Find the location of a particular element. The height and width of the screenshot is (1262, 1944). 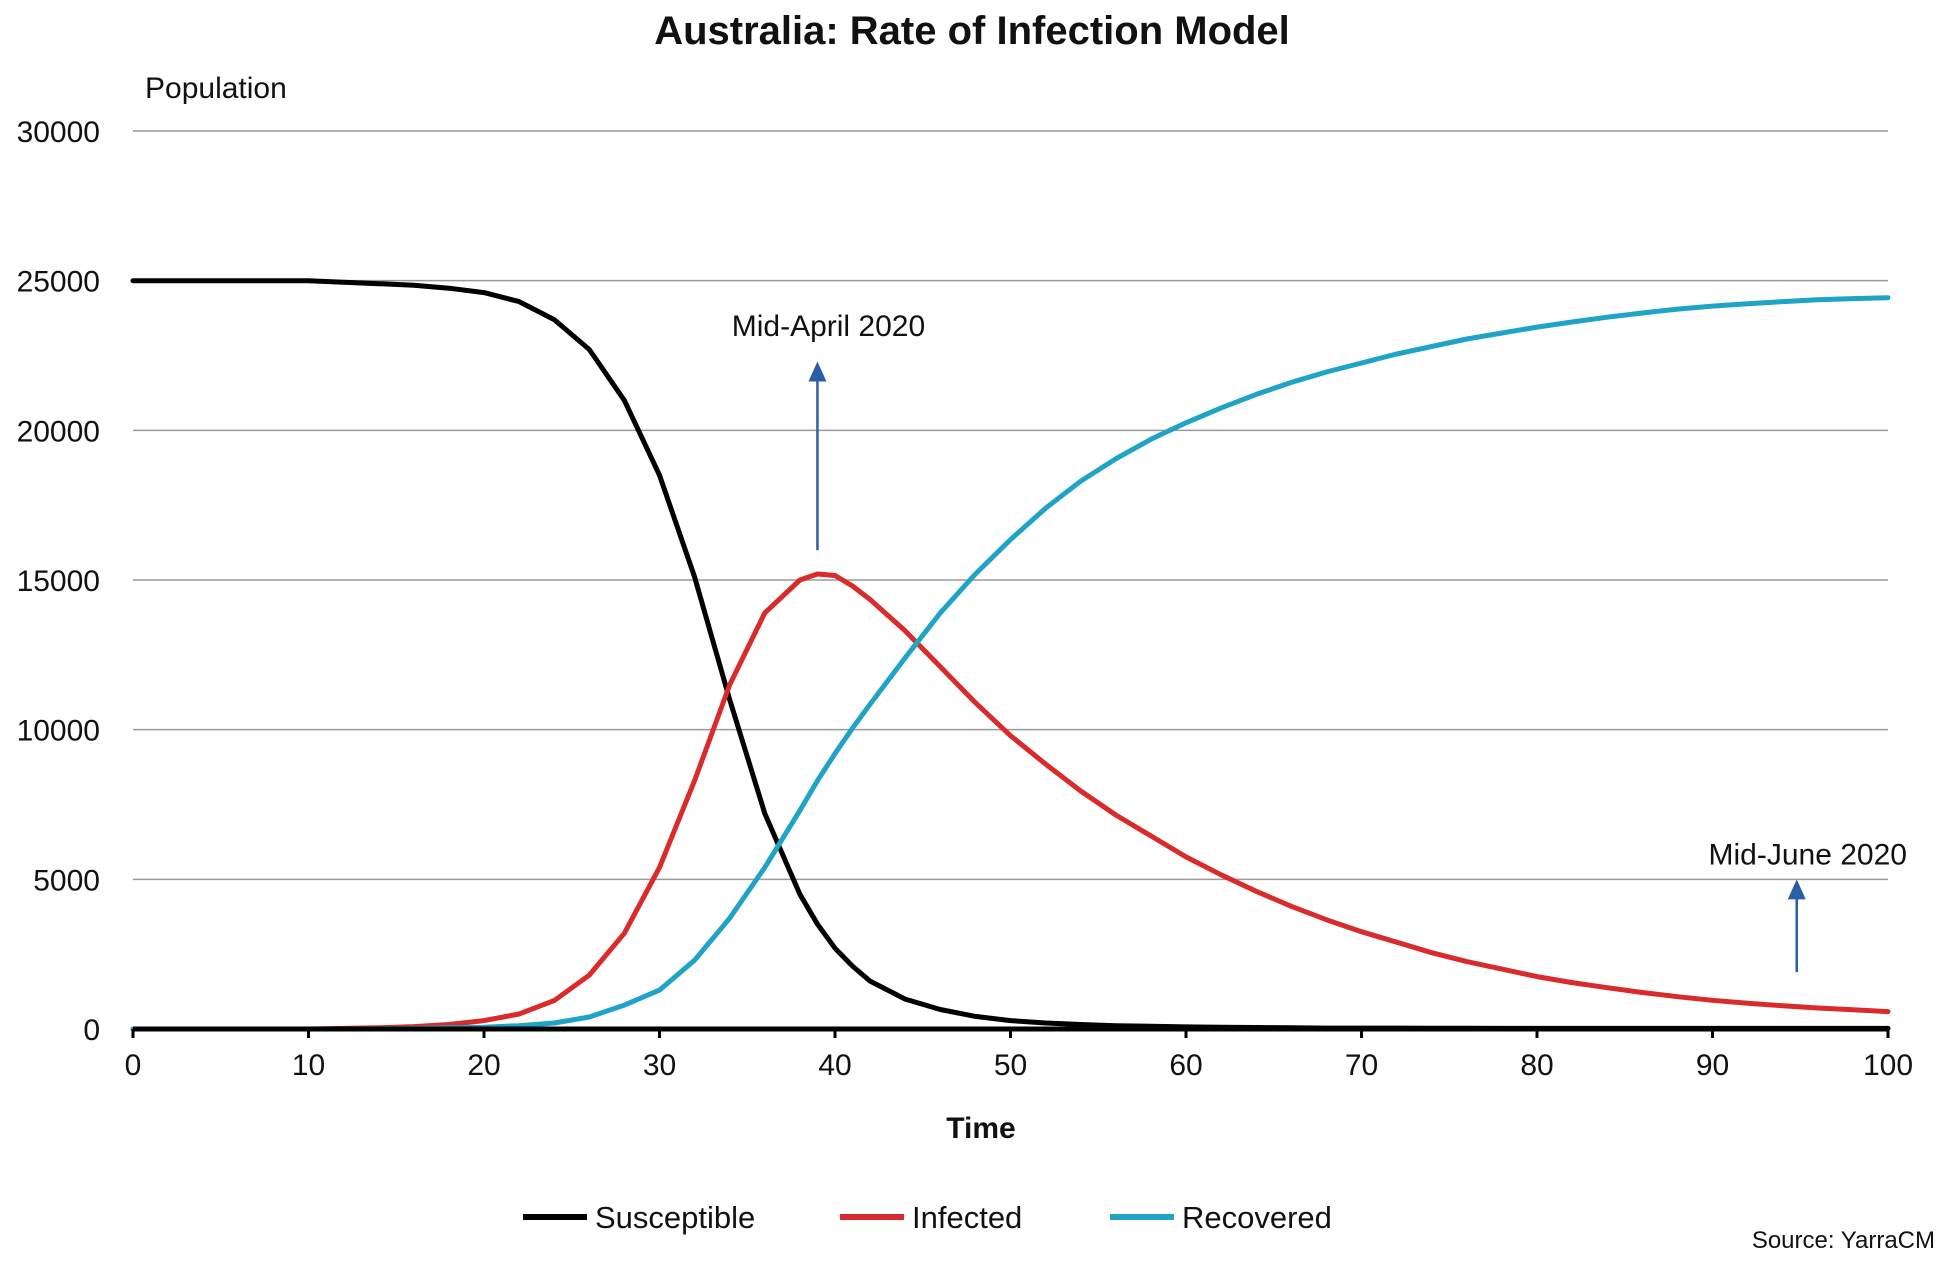

x-tick-label-10: 10 is located at coordinates (308, 1065).